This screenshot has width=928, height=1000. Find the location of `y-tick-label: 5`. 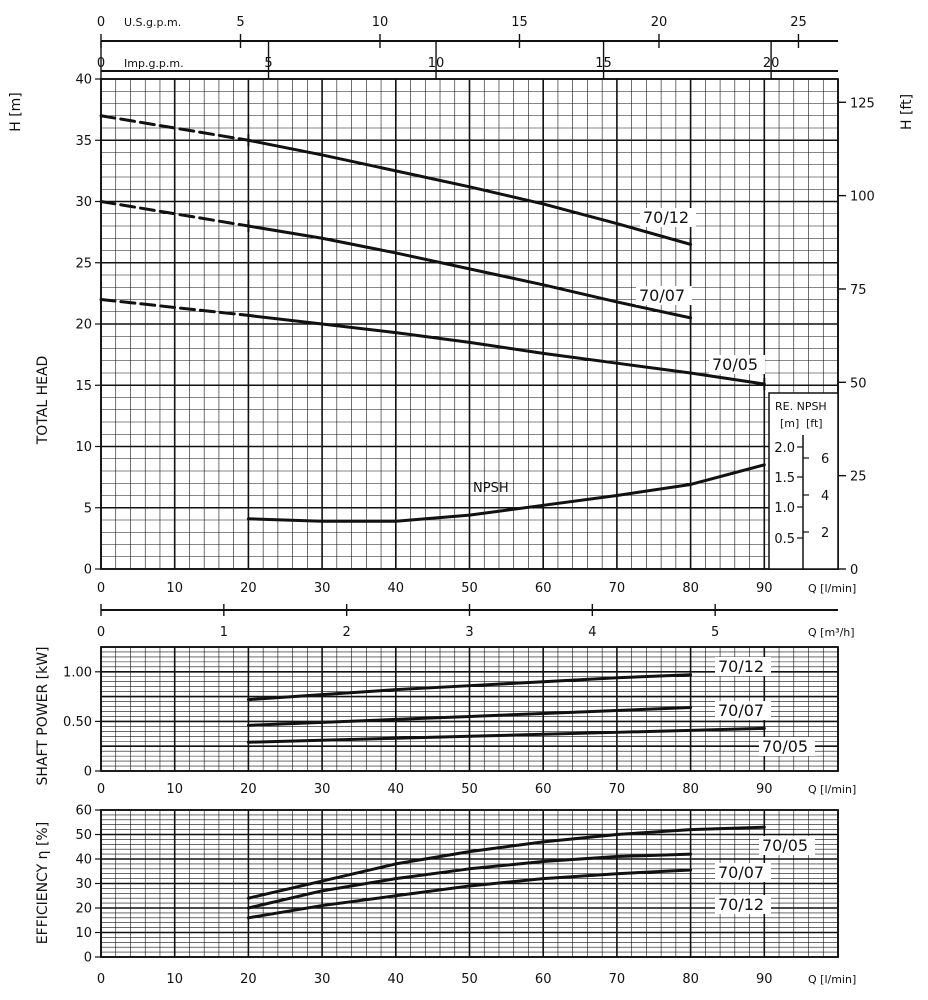

y-tick-label: 5 is located at coordinates (88, 508).